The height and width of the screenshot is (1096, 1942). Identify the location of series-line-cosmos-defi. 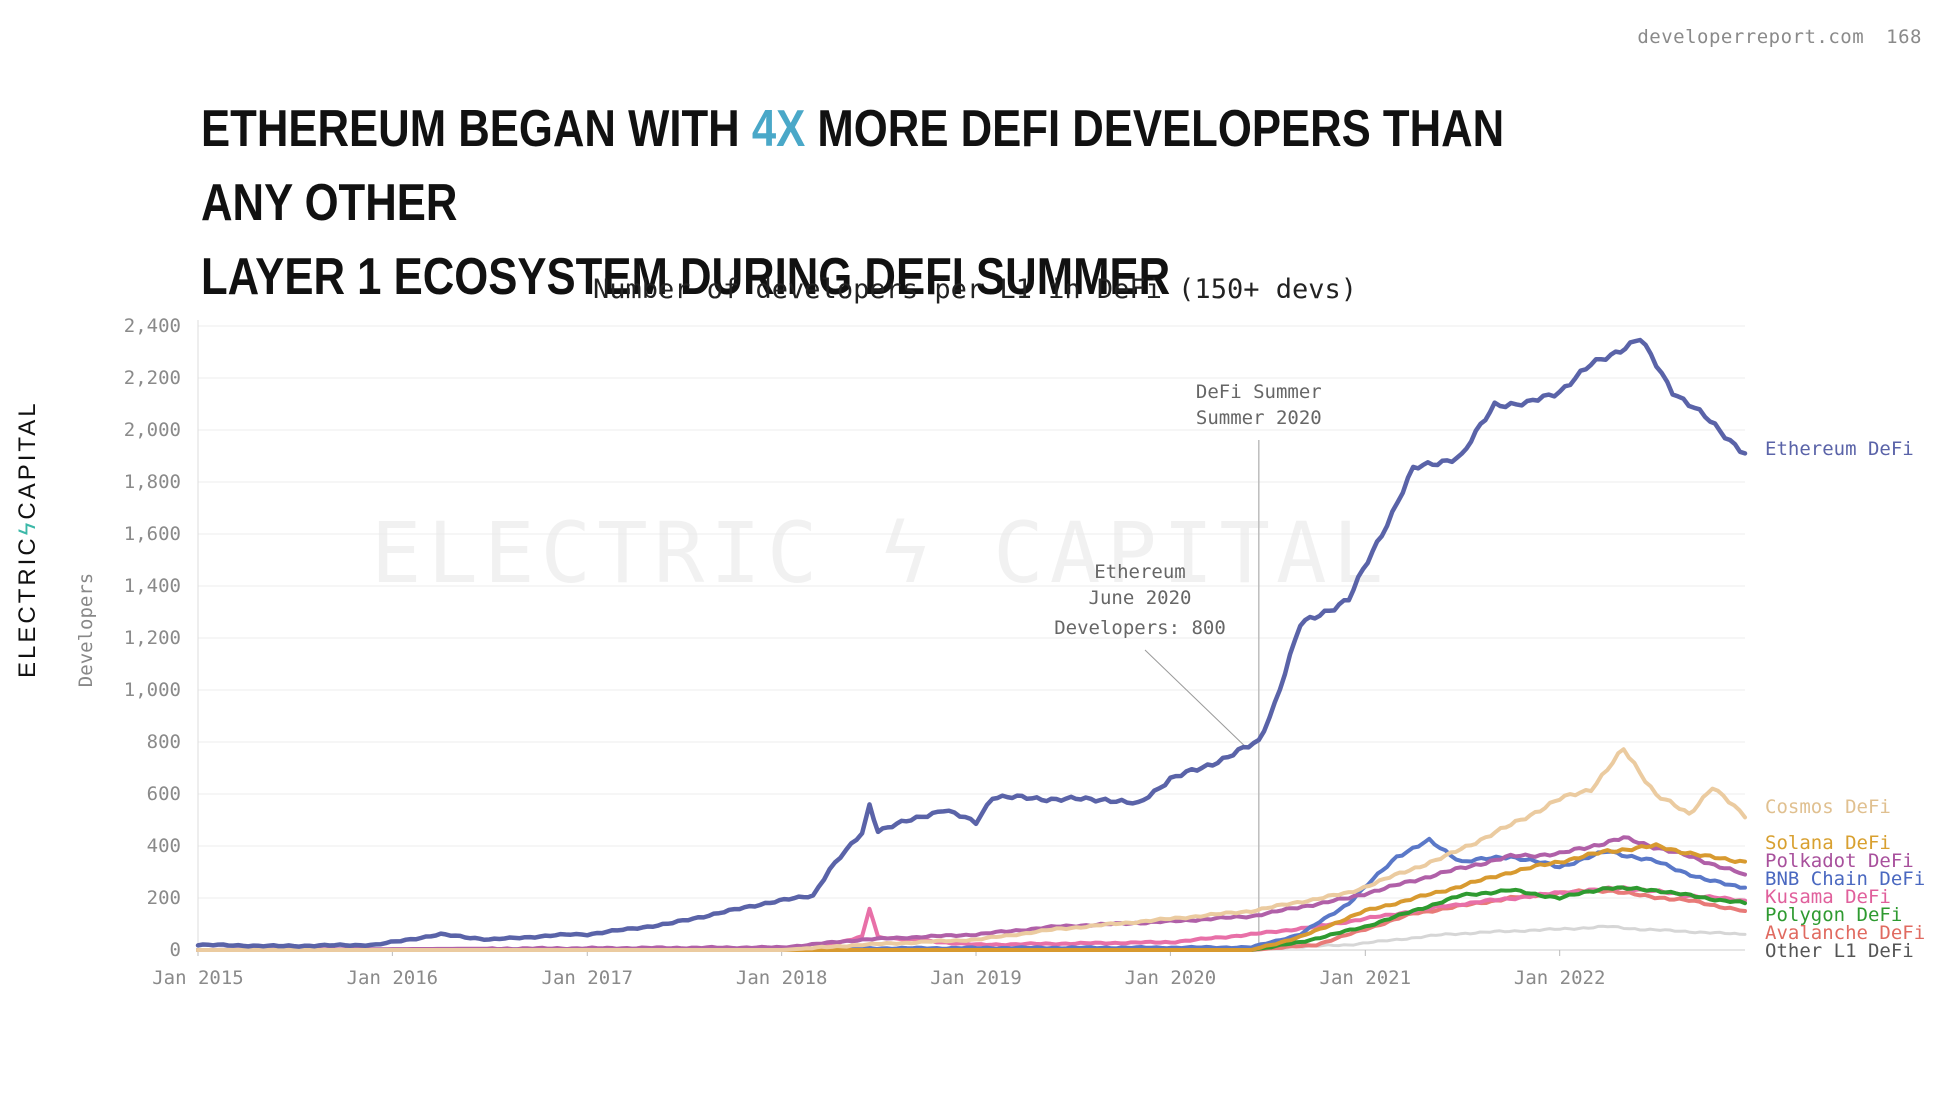
(971, 849).